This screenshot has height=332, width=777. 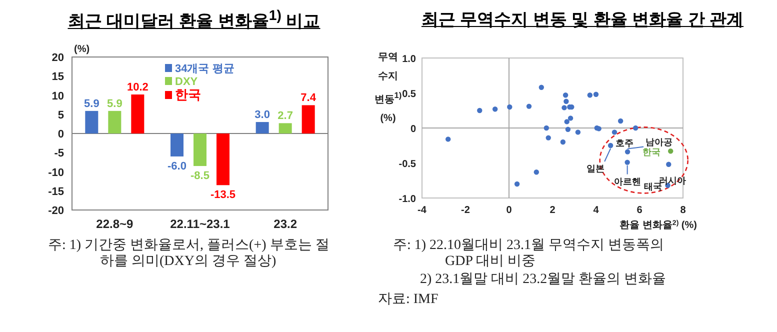 I want to click on x-tick-label: 23.2, so click(x=286, y=224).